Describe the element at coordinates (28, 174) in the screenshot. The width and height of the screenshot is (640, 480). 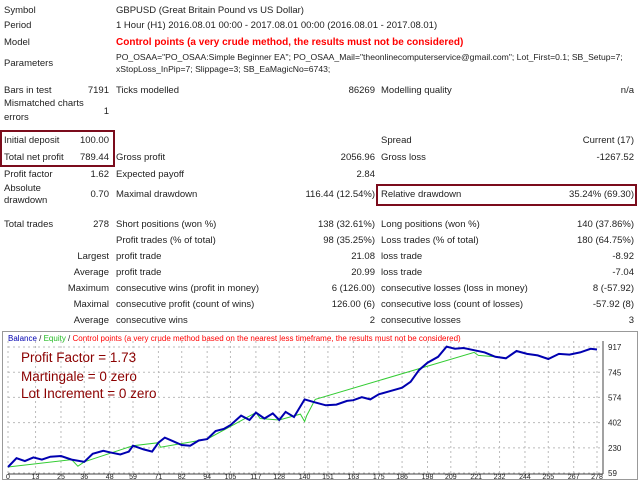
I see `profit-factor-label: Profit factor` at that location.